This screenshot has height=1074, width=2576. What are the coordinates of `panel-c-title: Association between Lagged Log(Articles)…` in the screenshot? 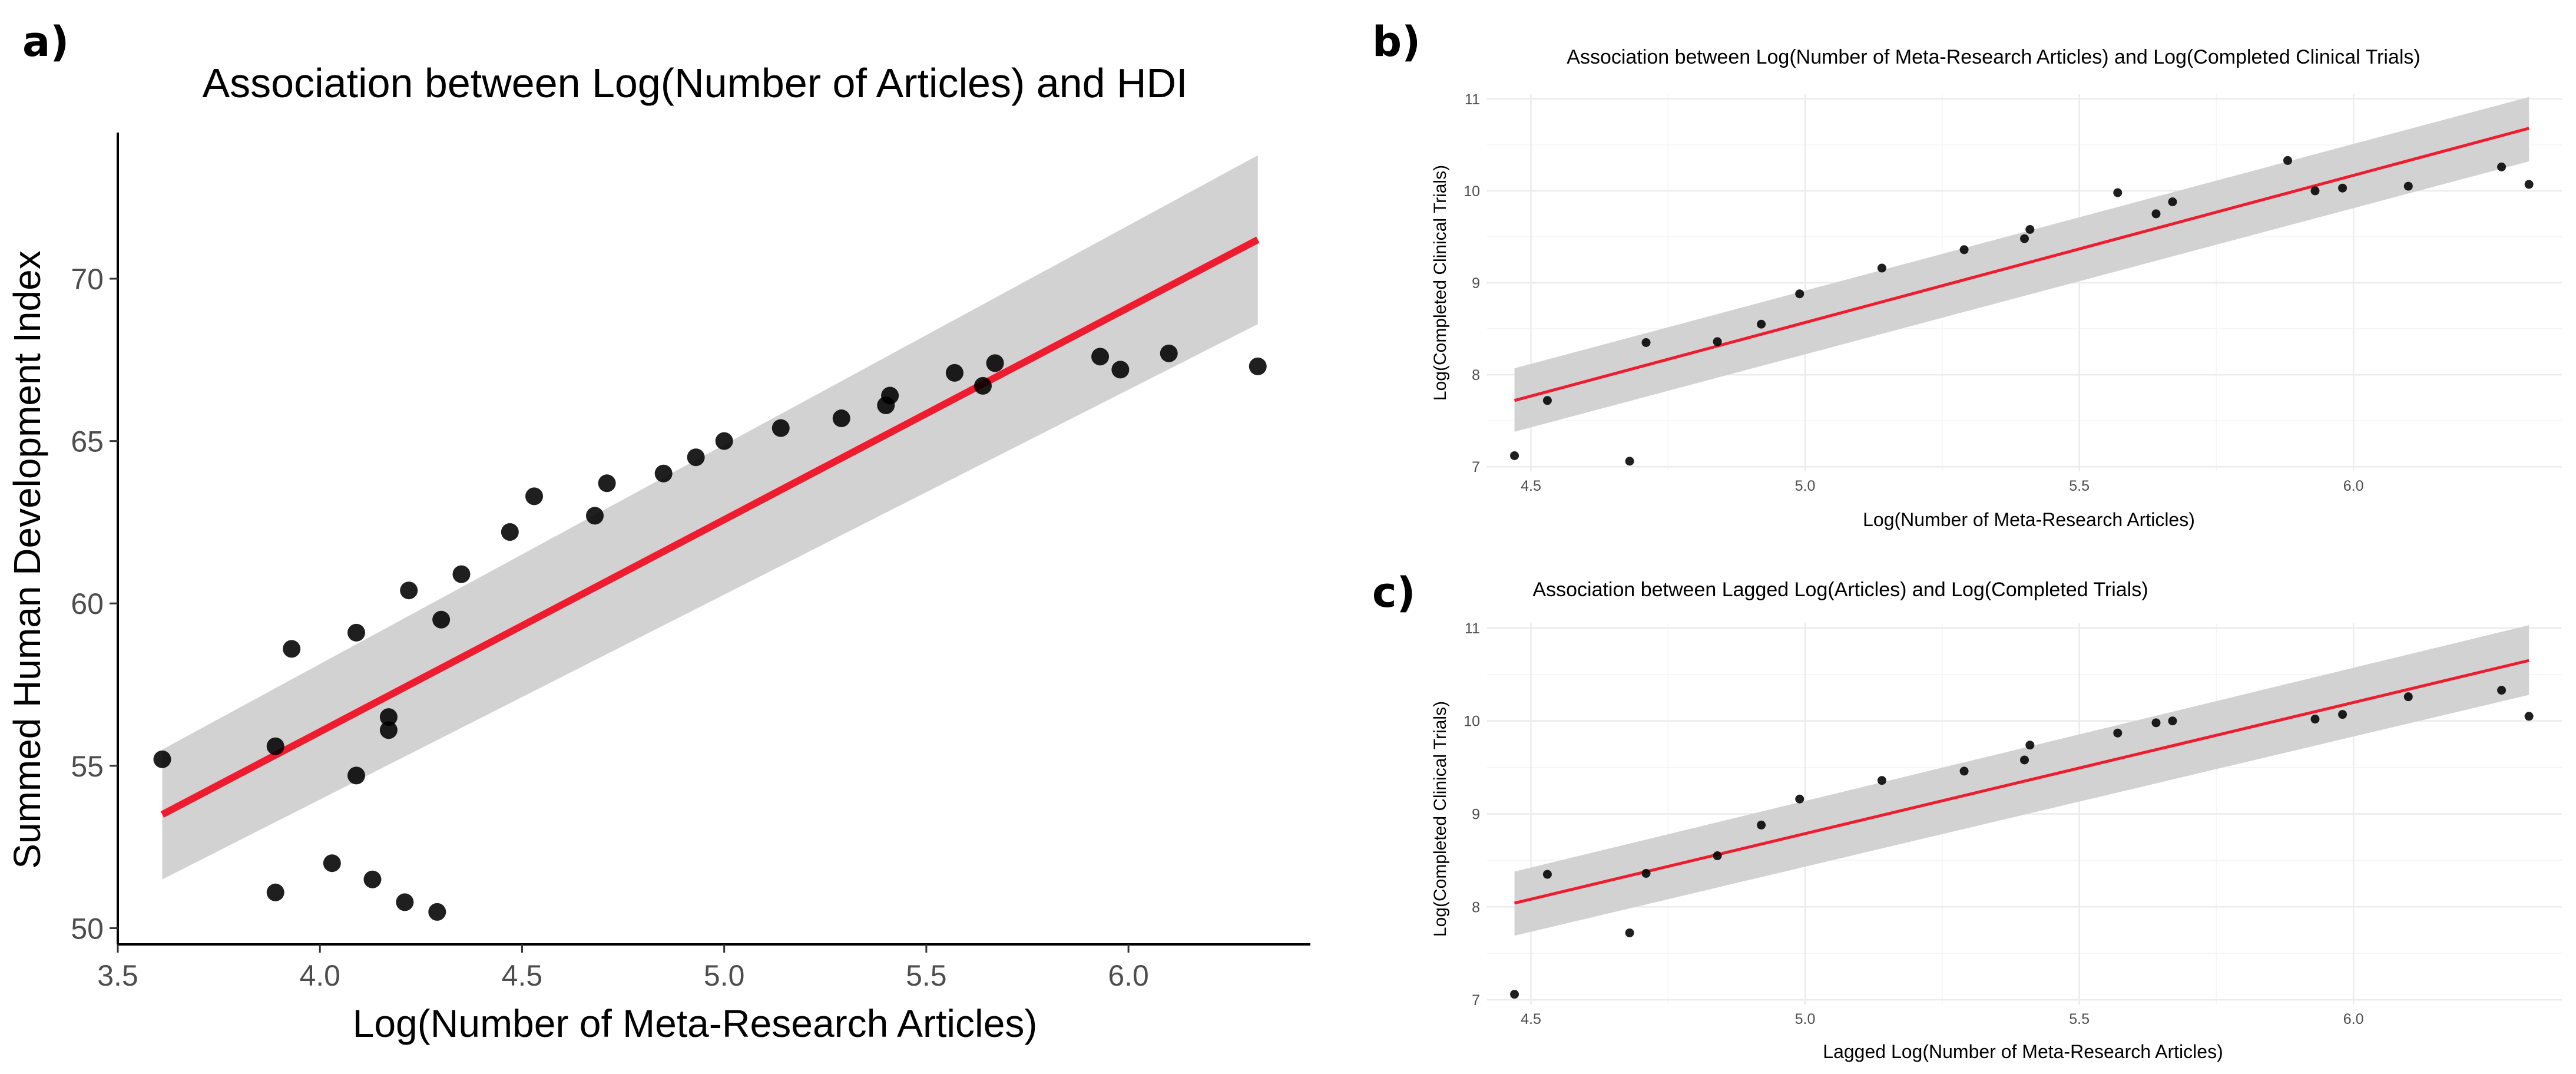 It's located at (1840, 590).